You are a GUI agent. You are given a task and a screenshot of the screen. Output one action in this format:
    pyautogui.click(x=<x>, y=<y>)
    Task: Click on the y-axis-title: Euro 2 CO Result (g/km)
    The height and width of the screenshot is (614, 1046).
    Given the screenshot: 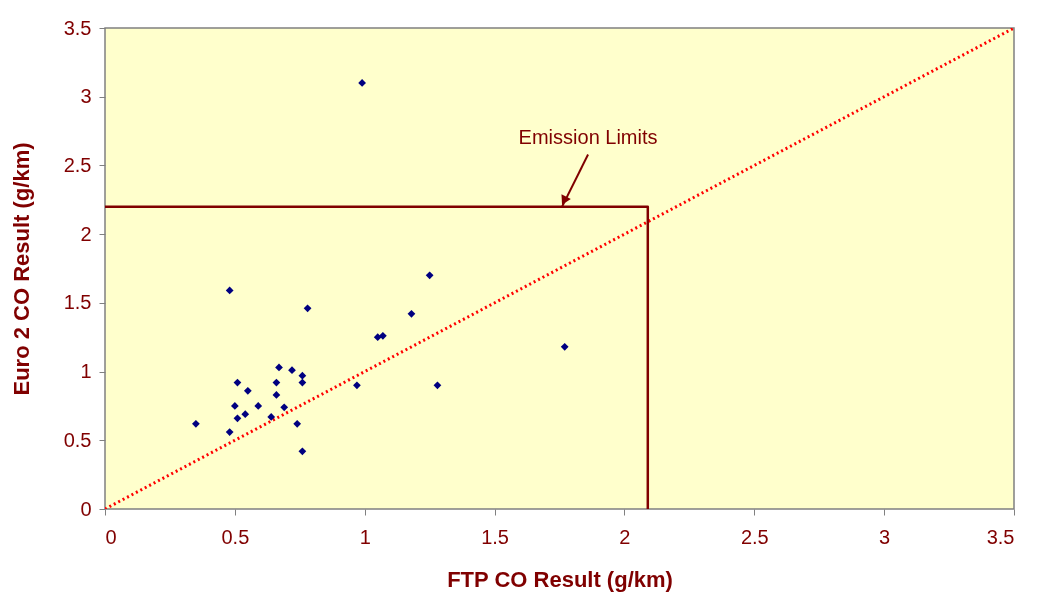 What is the action you would take?
    pyautogui.click(x=21, y=269)
    